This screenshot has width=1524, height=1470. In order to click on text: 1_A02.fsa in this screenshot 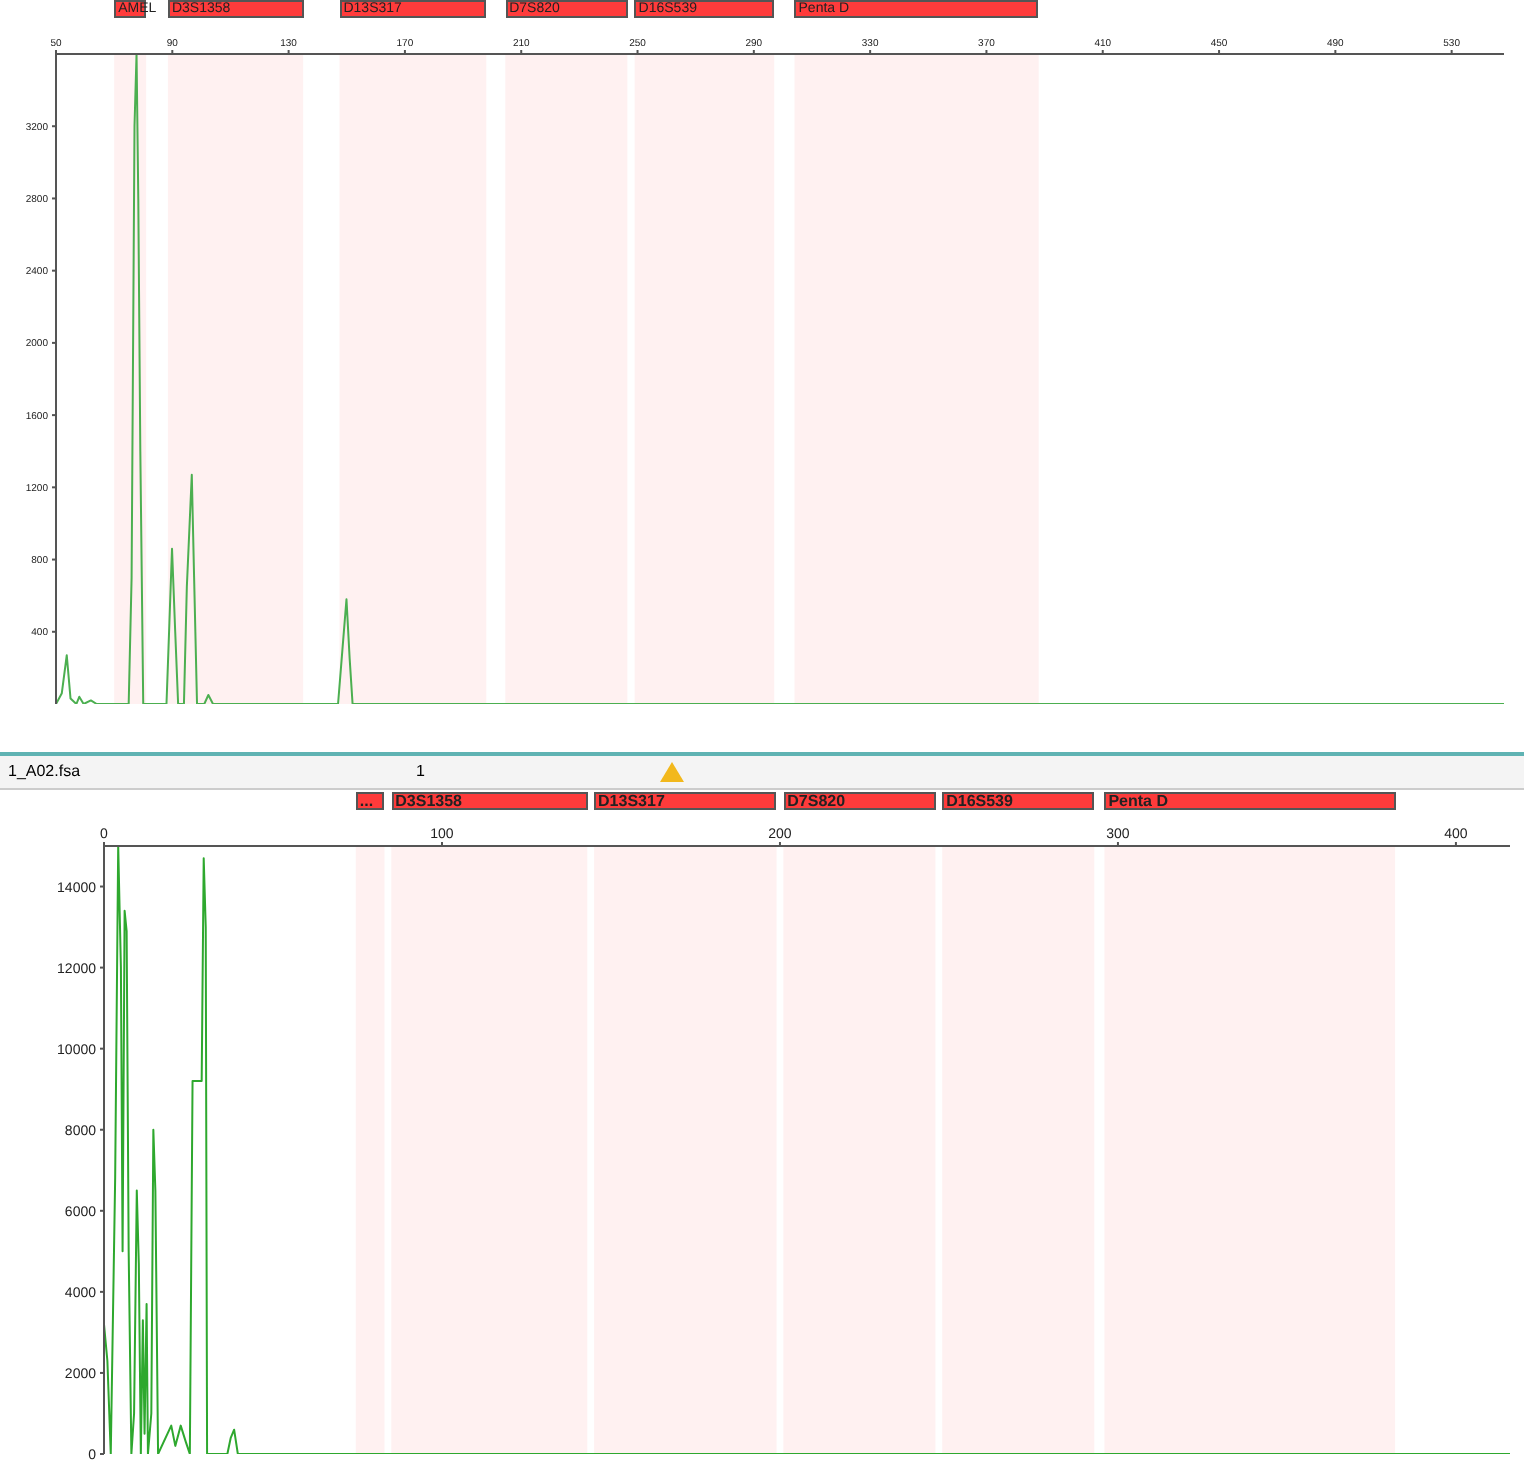, I will do `click(44, 771)`.